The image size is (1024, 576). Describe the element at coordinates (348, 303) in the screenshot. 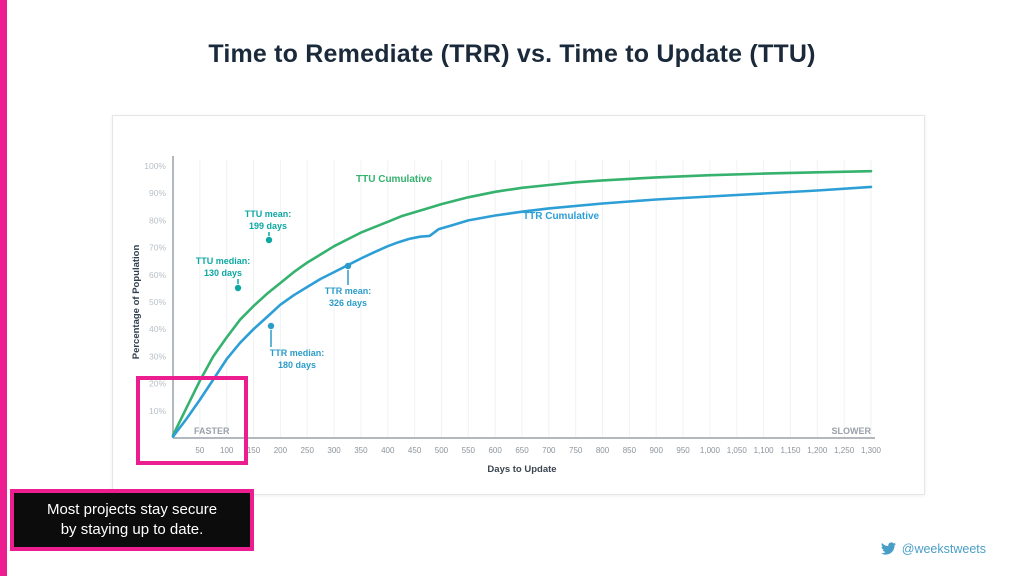

I see `annotation-label: 326 days` at that location.